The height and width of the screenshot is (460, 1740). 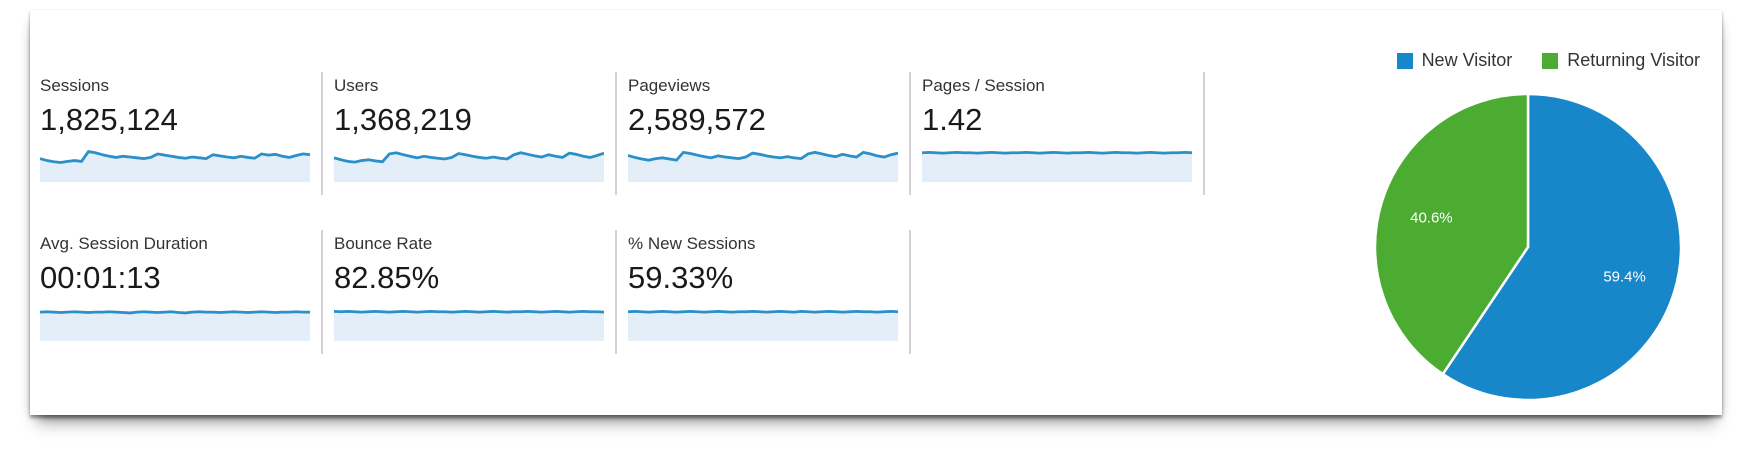 I want to click on legend-item-returning-visitor: Returning Visitor, so click(x=1621, y=60).